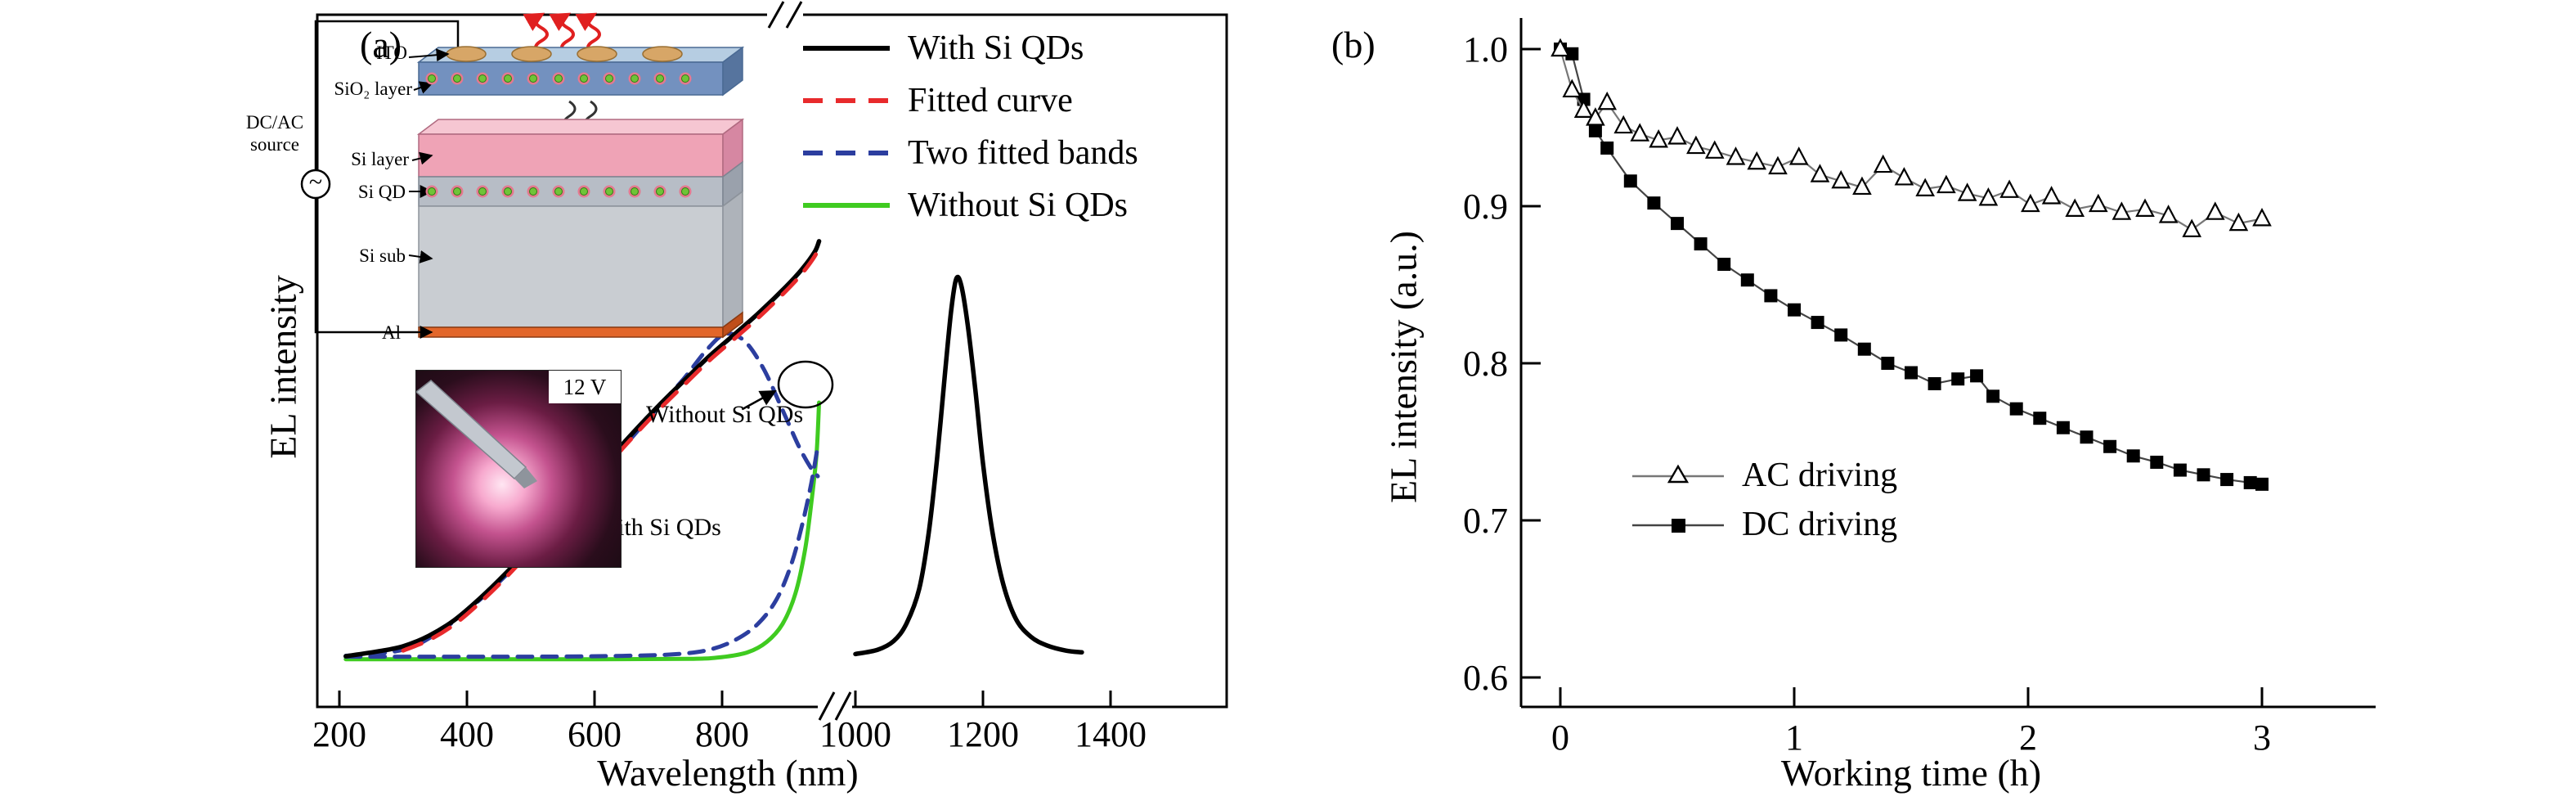 The width and height of the screenshot is (2576, 810). Describe the element at coordinates (1560, 738) in the screenshot. I see `panel-b-x-tick-label: 0` at that location.